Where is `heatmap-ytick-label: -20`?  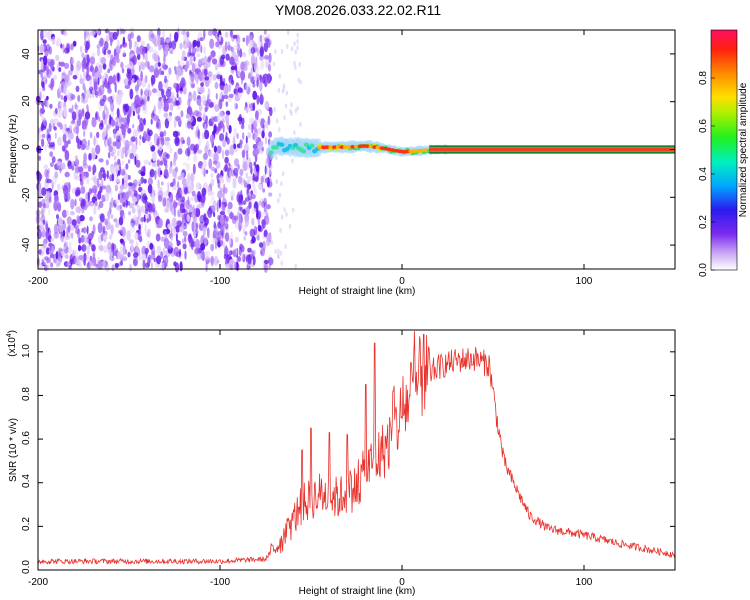
heatmap-ytick-label: -20 is located at coordinates (26, 194).